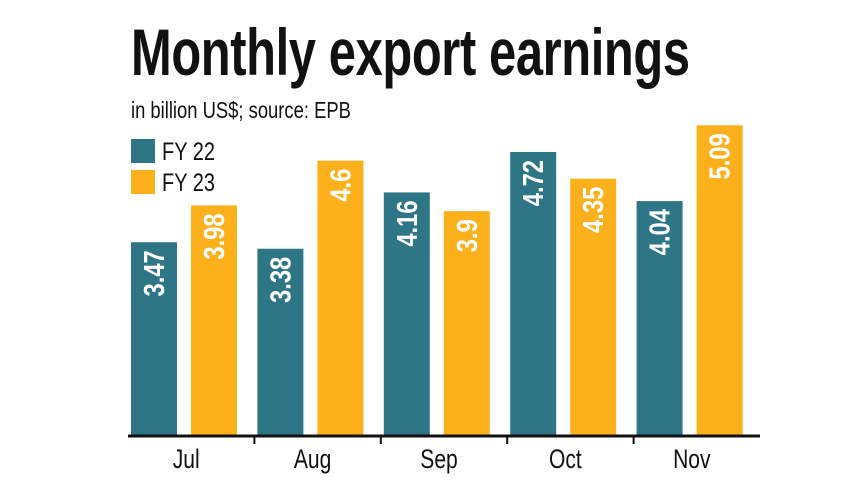  What do you see at coordinates (154, 273) in the screenshot?
I see `data-label: 3.47` at bounding box center [154, 273].